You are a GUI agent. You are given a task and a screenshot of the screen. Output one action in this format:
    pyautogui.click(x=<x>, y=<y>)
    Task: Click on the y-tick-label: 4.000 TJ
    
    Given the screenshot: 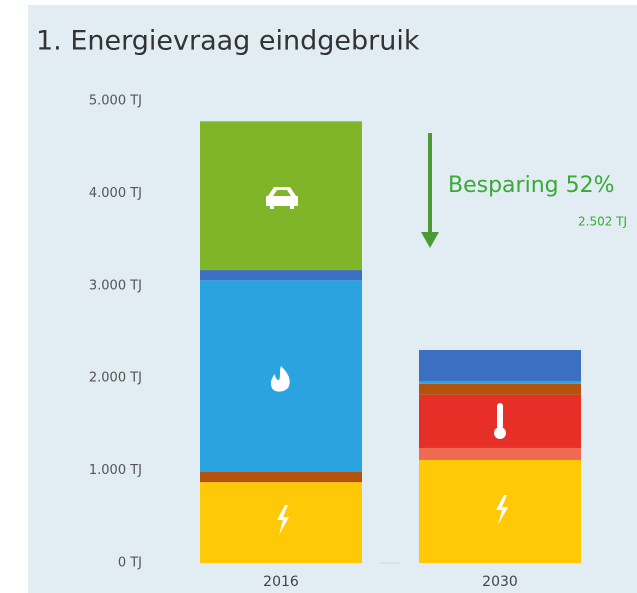 What is the action you would take?
    pyautogui.click(x=115, y=193)
    